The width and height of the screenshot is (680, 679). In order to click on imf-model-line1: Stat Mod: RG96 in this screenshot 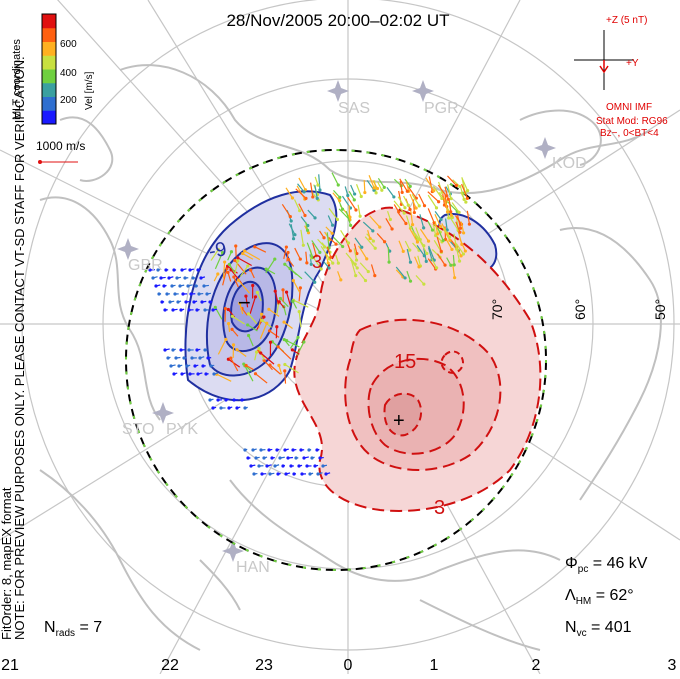, I will do `click(632, 121)`.